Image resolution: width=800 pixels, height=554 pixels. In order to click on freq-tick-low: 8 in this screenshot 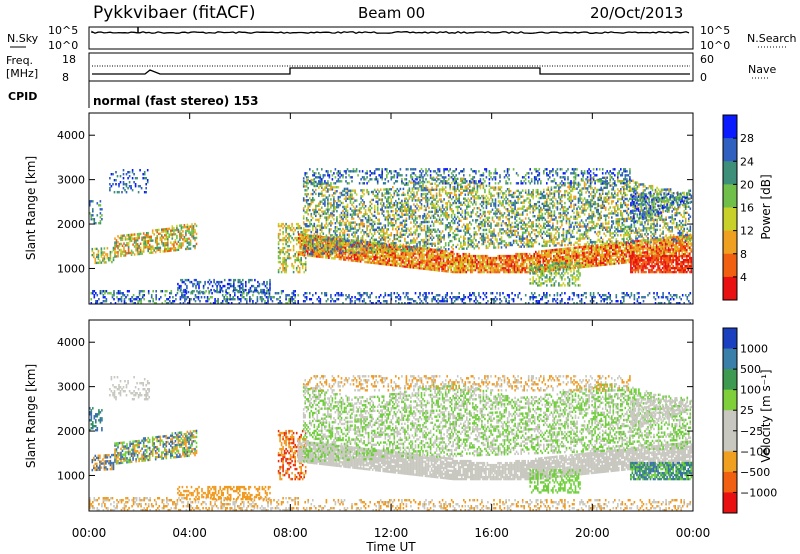, I will do `click(65, 77)`.